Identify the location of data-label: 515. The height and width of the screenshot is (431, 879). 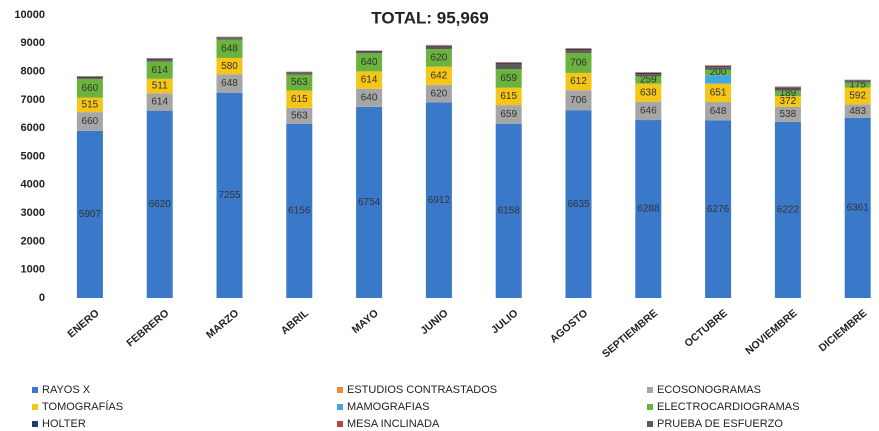
(90, 105).